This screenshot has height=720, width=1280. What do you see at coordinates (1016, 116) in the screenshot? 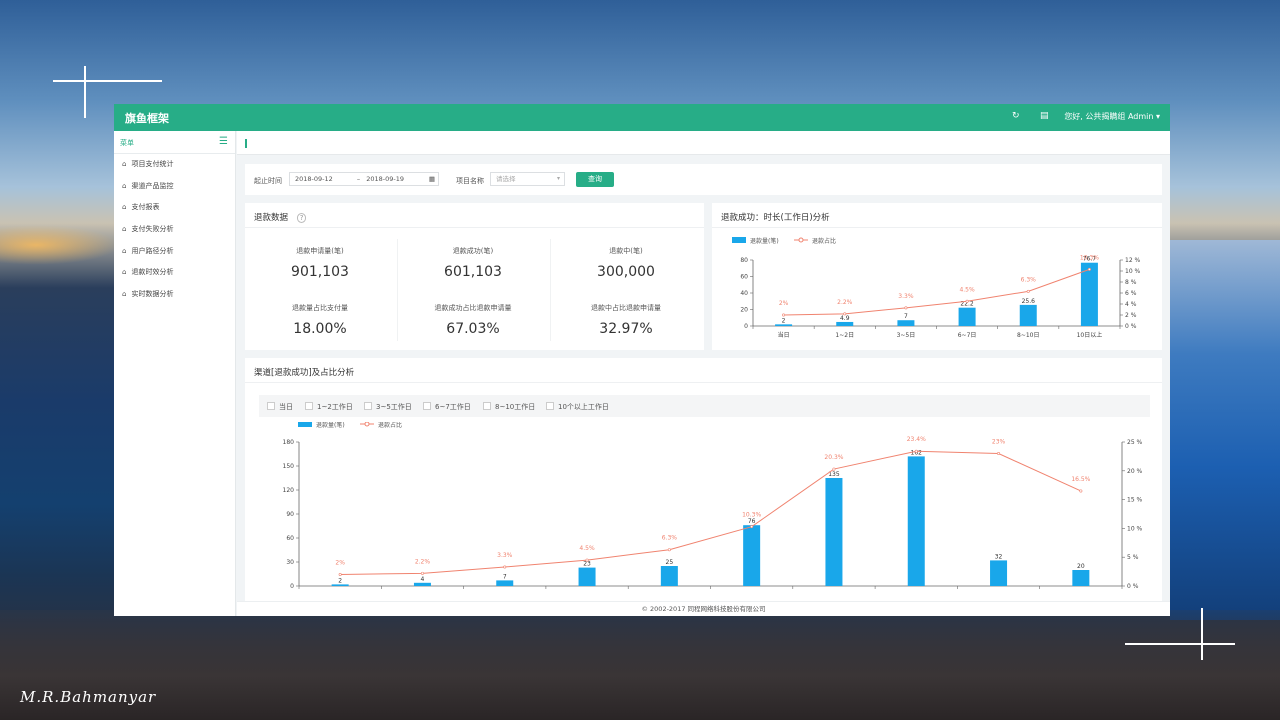
I see `refresh-icon: ↻` at bounding box center [1016, 116].